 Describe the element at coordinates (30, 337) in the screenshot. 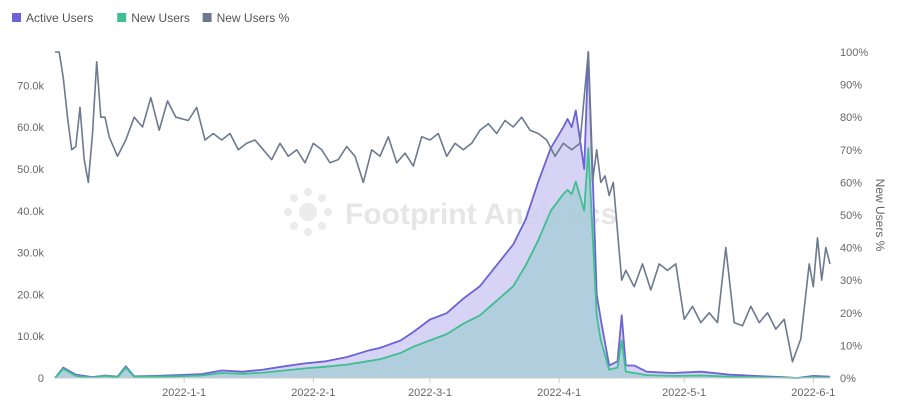

I see `y-left-tick-label: 10.0k` at that location.